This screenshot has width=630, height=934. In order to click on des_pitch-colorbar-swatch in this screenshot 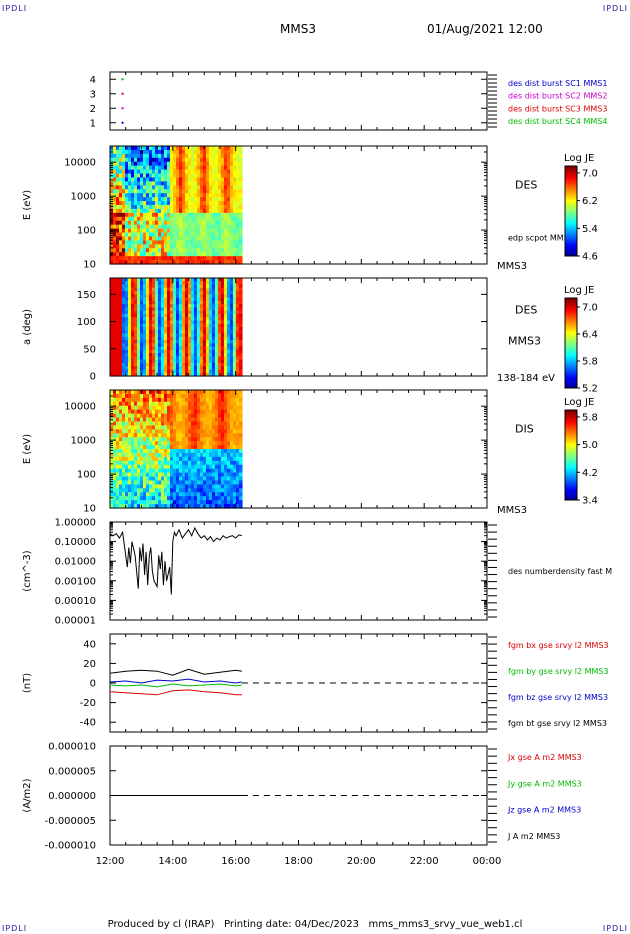, I will do `click(571, 387)`.